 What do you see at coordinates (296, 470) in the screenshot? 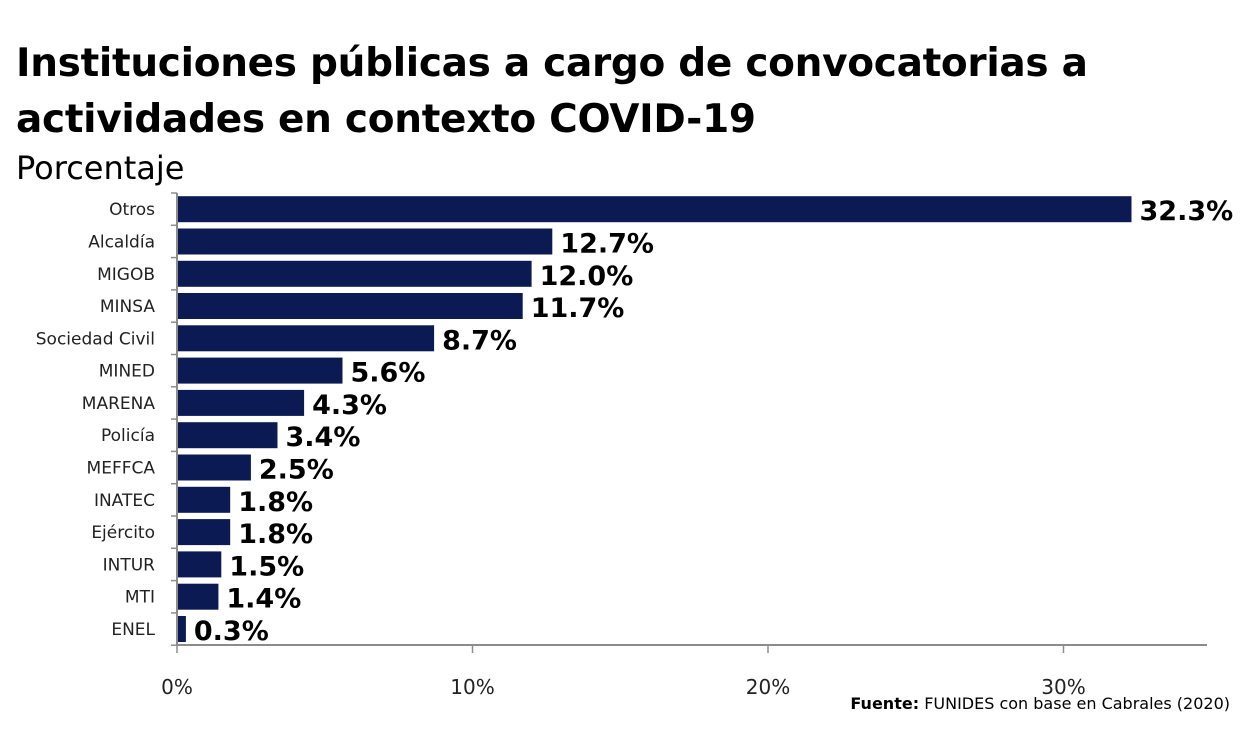
I see `value-label: 2.5%` at bounding box center [296, 470].